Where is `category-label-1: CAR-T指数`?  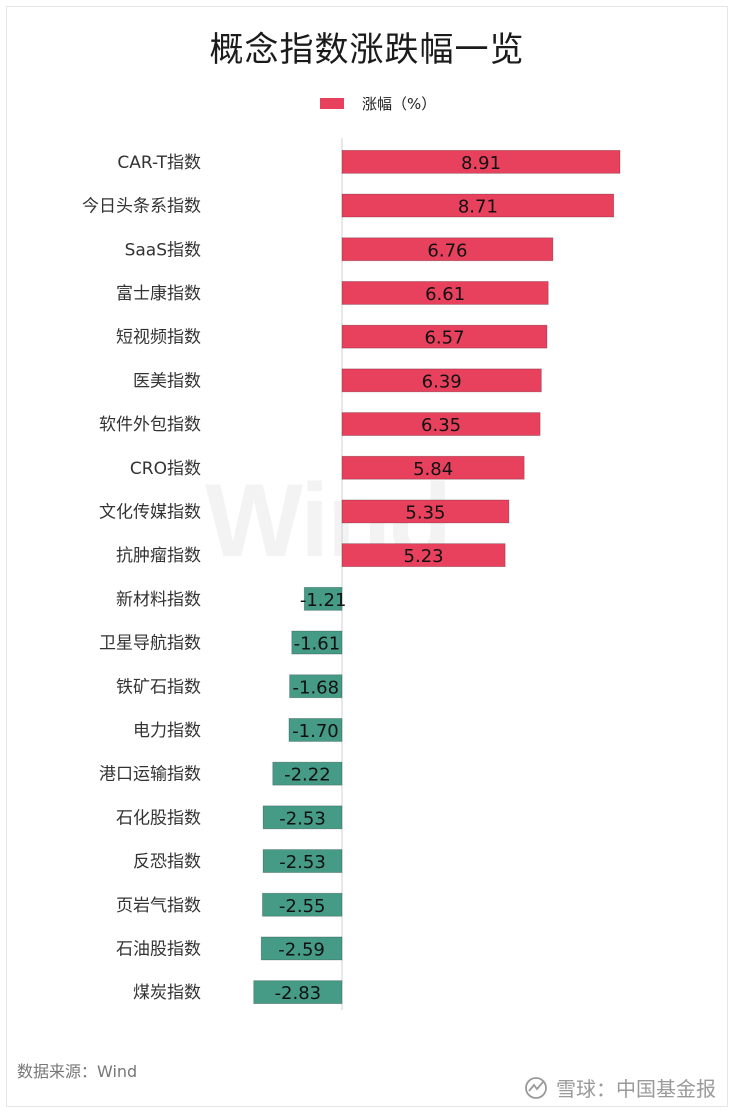 category-label-1: CAR-T指数 is located at coordinates (159, 163).